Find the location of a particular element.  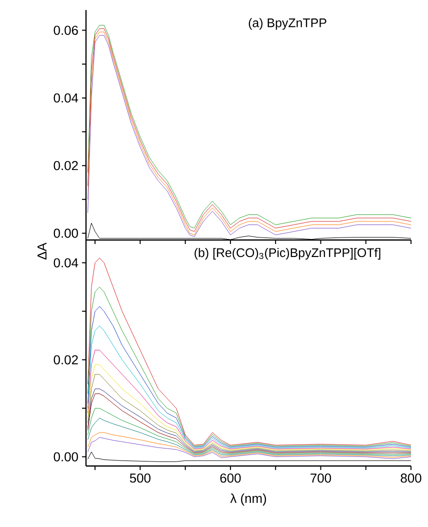

text: (a) BpyZnTPP is located at coordinates (287, 24).